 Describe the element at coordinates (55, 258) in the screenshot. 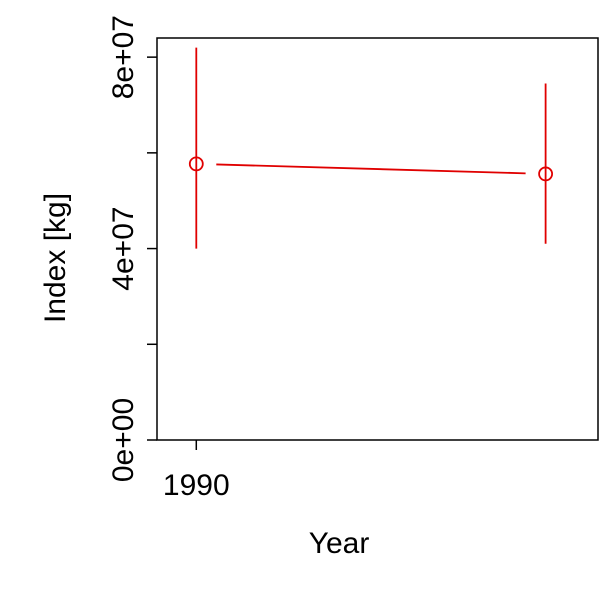

I see `y-axis-label: Index [kg]` at that location.